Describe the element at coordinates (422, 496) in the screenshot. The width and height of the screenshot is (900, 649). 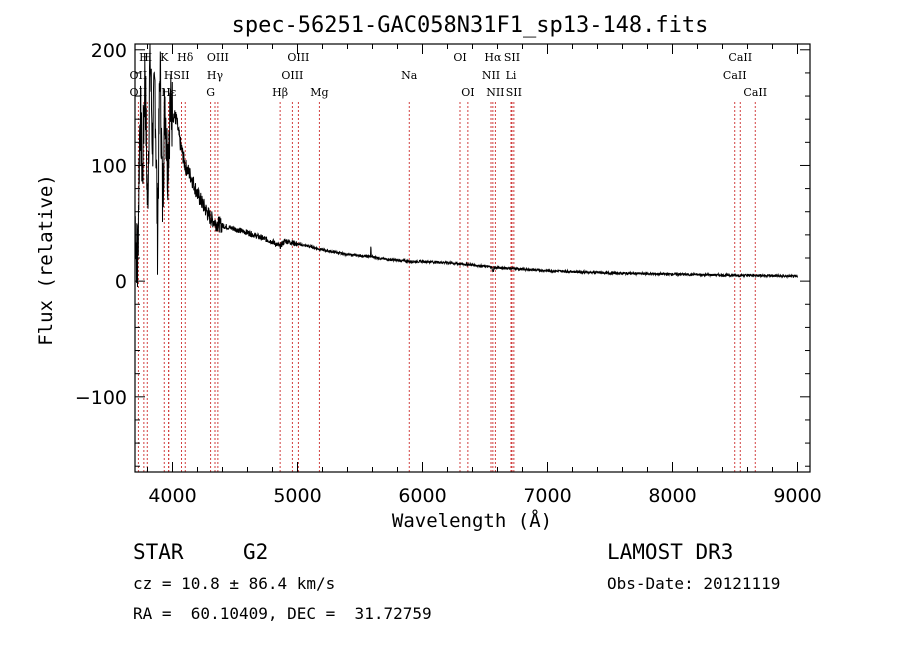
I see `x-tick-label: 6000` at that location.